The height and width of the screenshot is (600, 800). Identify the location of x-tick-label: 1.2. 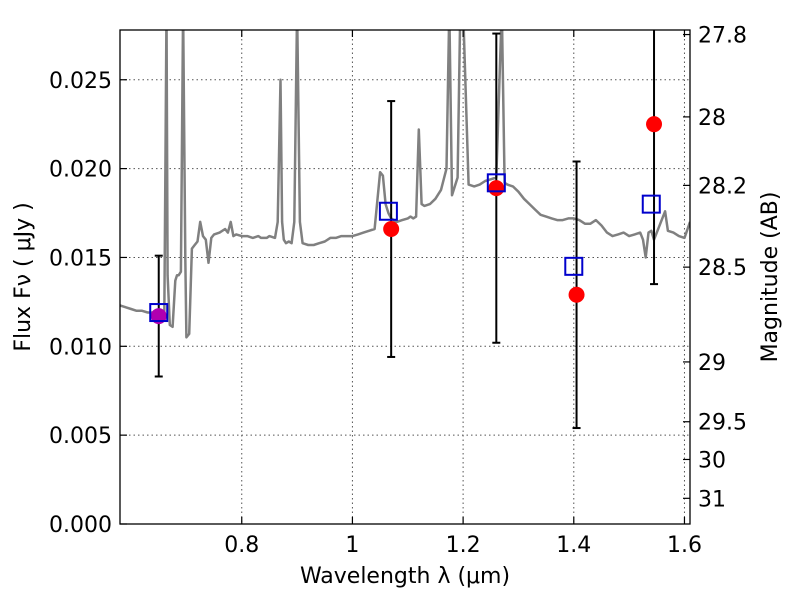
(463, 545).